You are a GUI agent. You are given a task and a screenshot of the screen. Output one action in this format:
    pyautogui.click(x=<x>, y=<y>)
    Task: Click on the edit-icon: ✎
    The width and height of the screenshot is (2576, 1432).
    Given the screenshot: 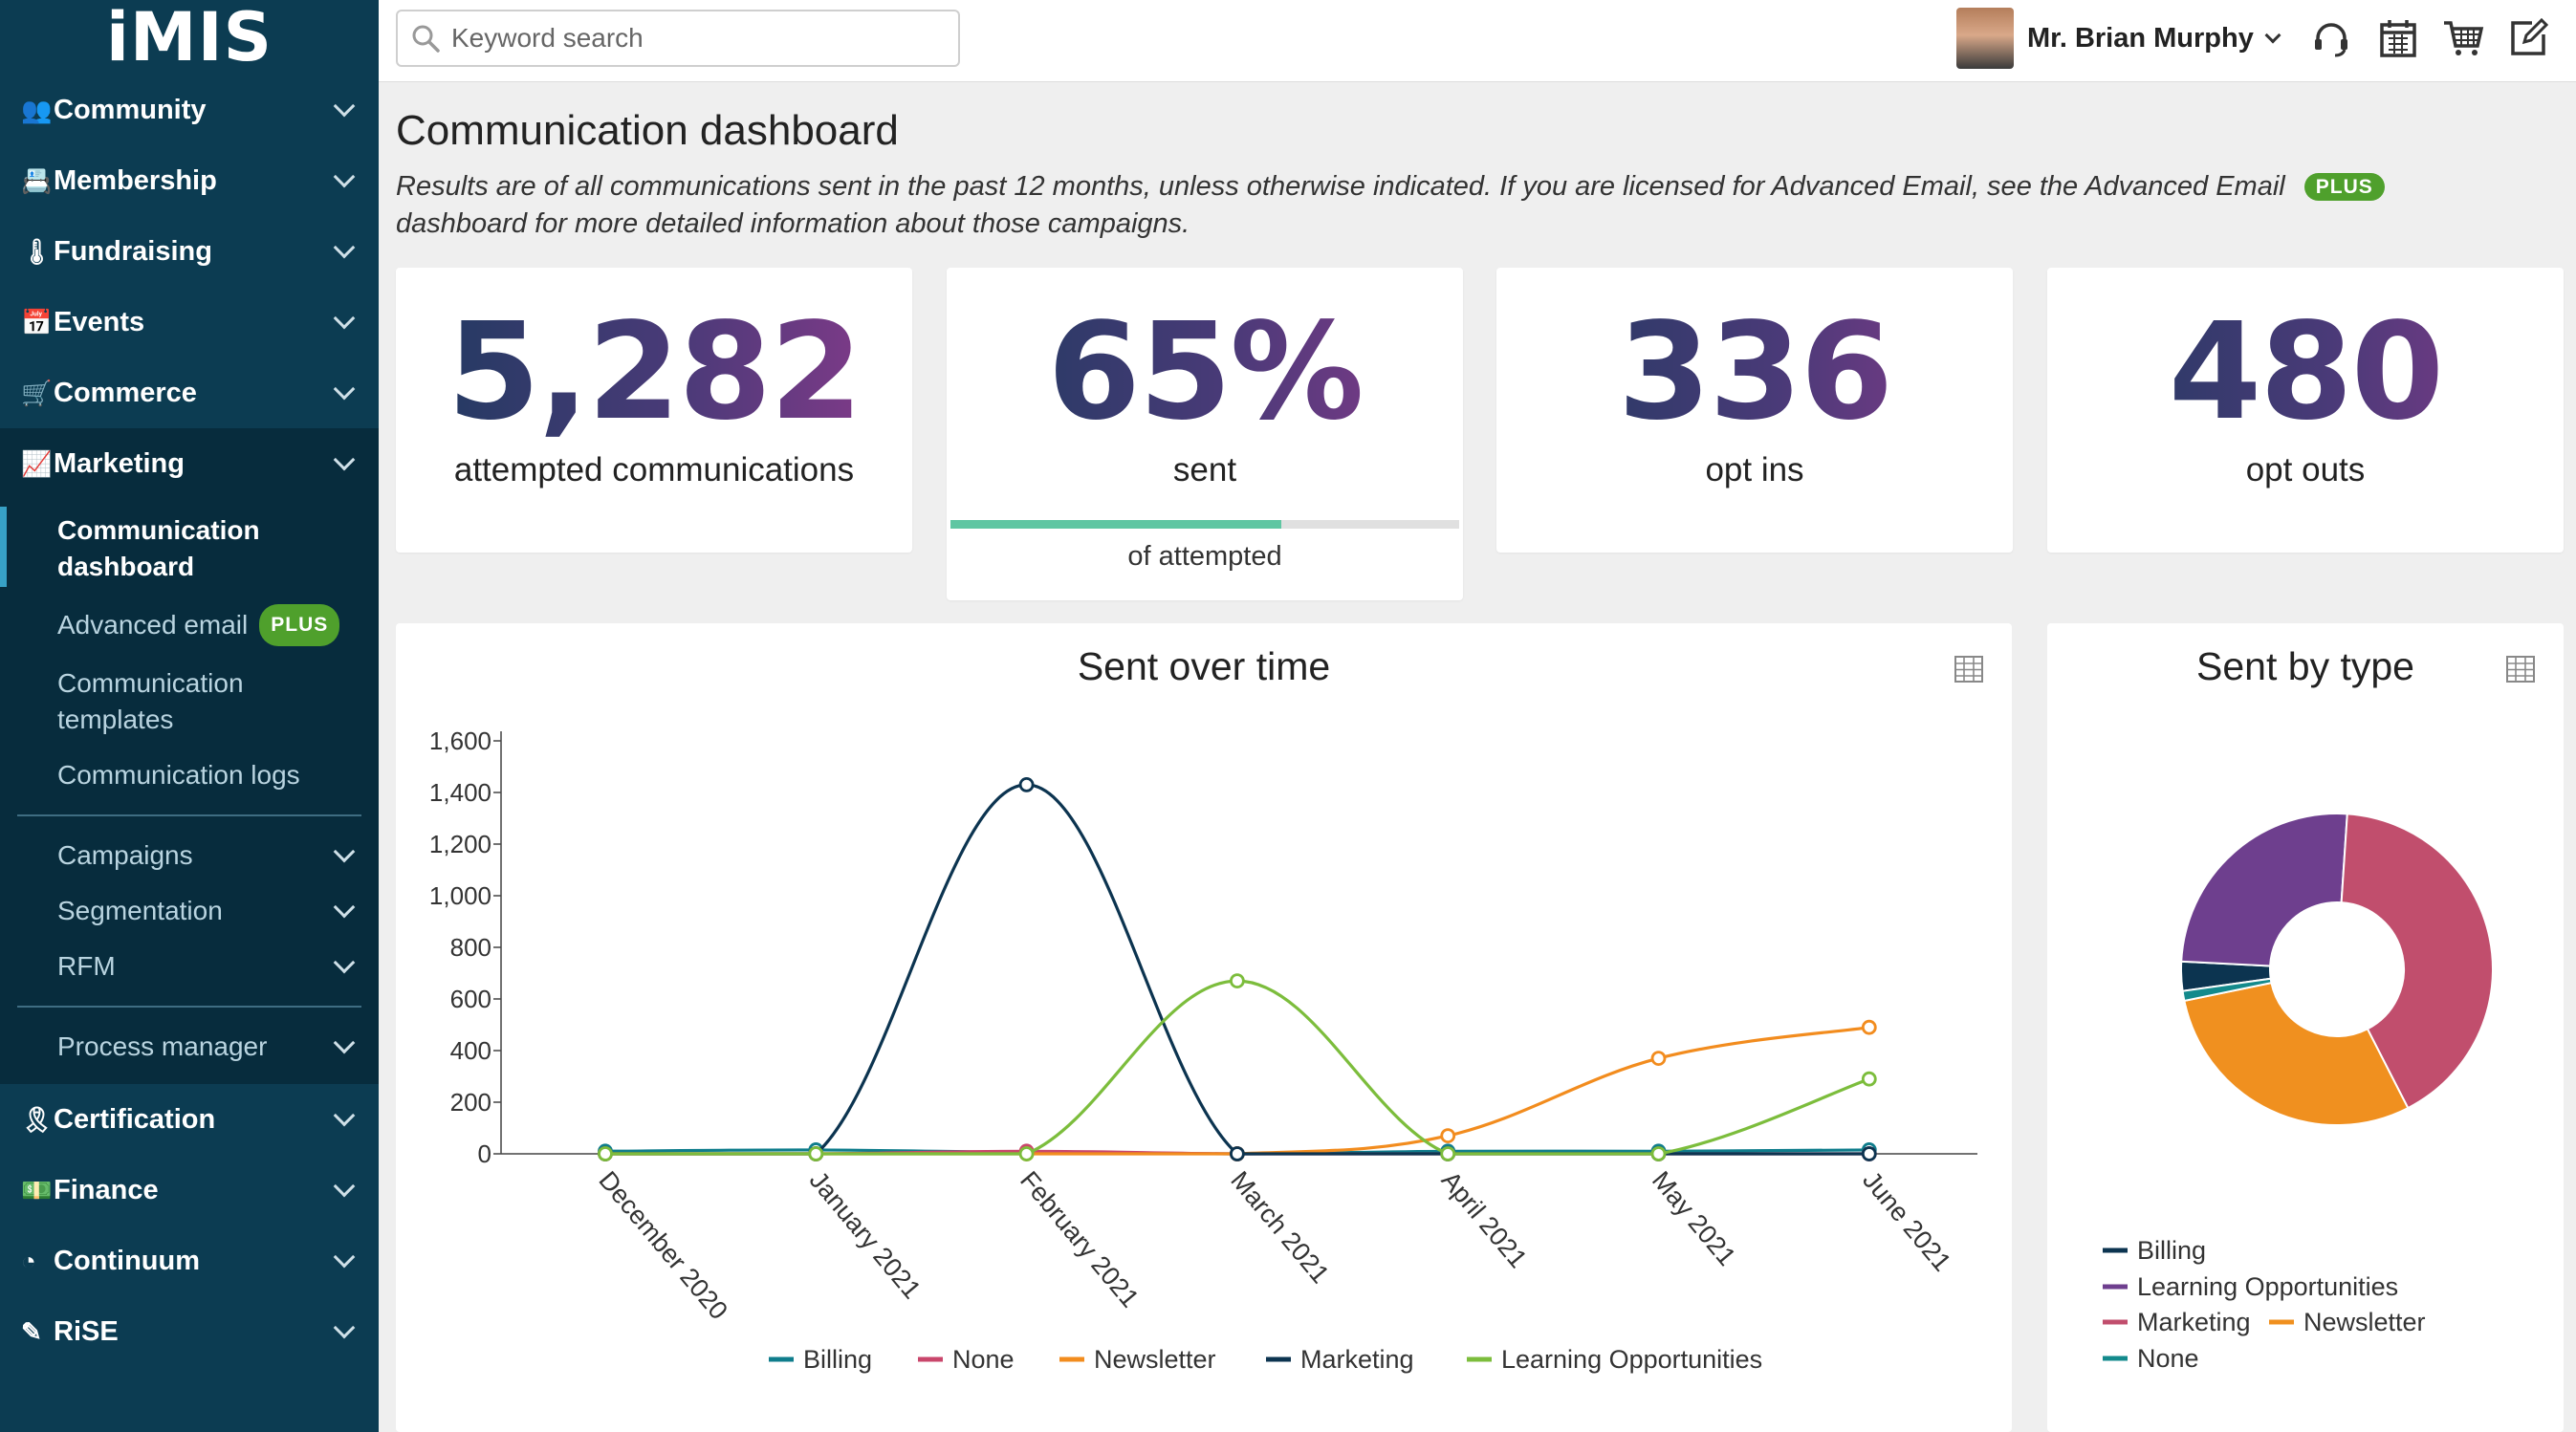 What is the action you would take?
    pyautogui.click(x=31, y=1331)
    